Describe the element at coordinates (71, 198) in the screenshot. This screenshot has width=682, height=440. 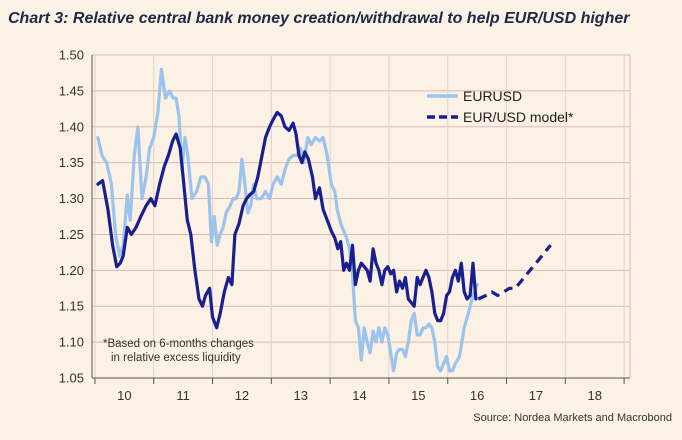
I see `y-tick-label: 1.30` at that location.